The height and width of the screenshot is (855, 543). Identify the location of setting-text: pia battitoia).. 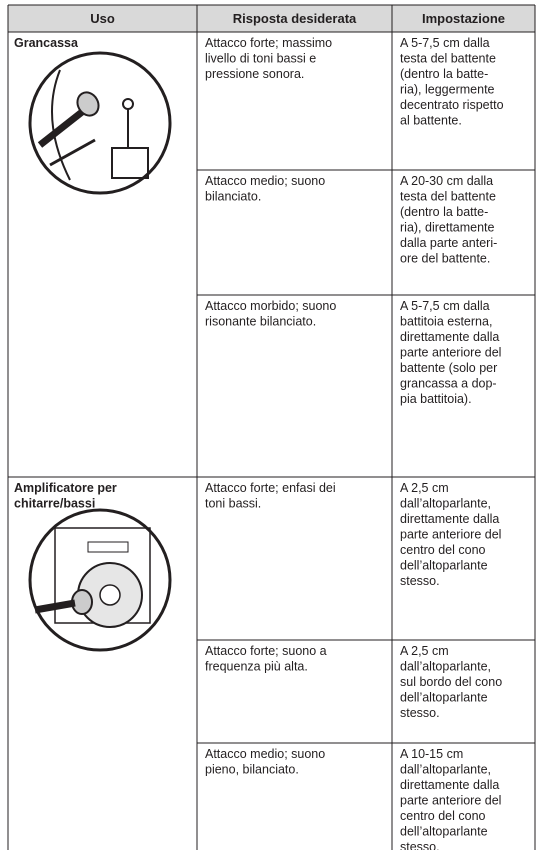
(436, 399).